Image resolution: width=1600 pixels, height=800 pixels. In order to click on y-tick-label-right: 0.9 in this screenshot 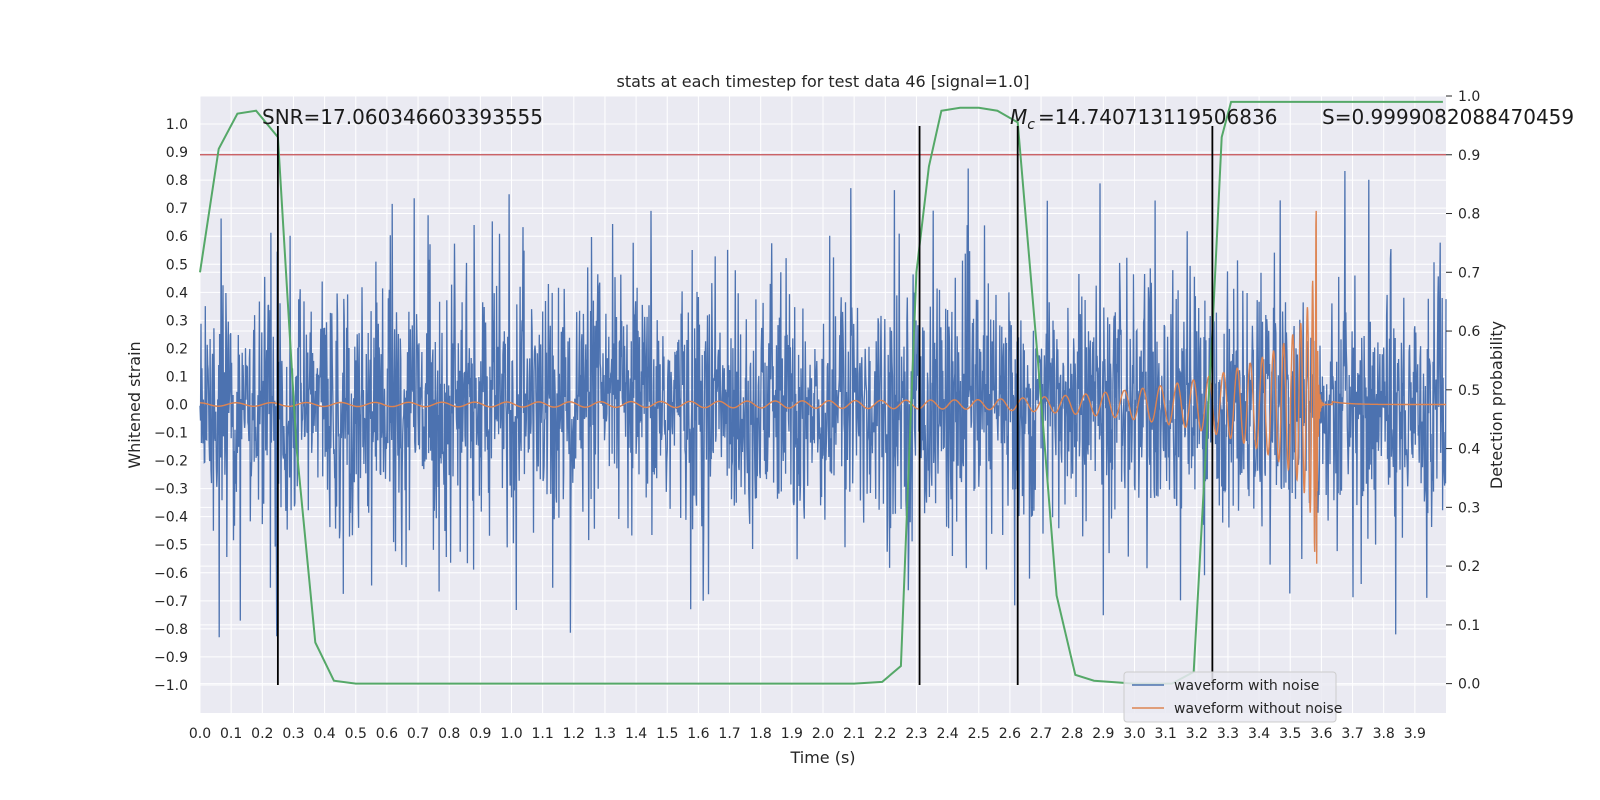, I will do `click(1469, 156)`.